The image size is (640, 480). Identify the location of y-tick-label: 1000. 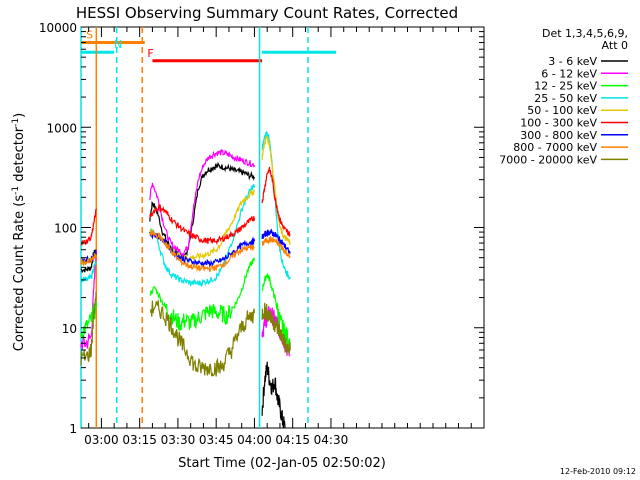
(61, 128).